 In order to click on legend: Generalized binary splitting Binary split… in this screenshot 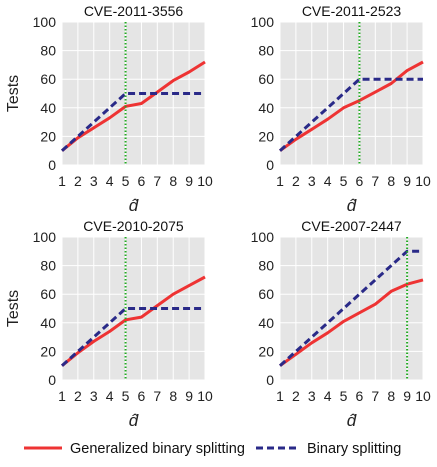, I will do `click(212, 449)`.